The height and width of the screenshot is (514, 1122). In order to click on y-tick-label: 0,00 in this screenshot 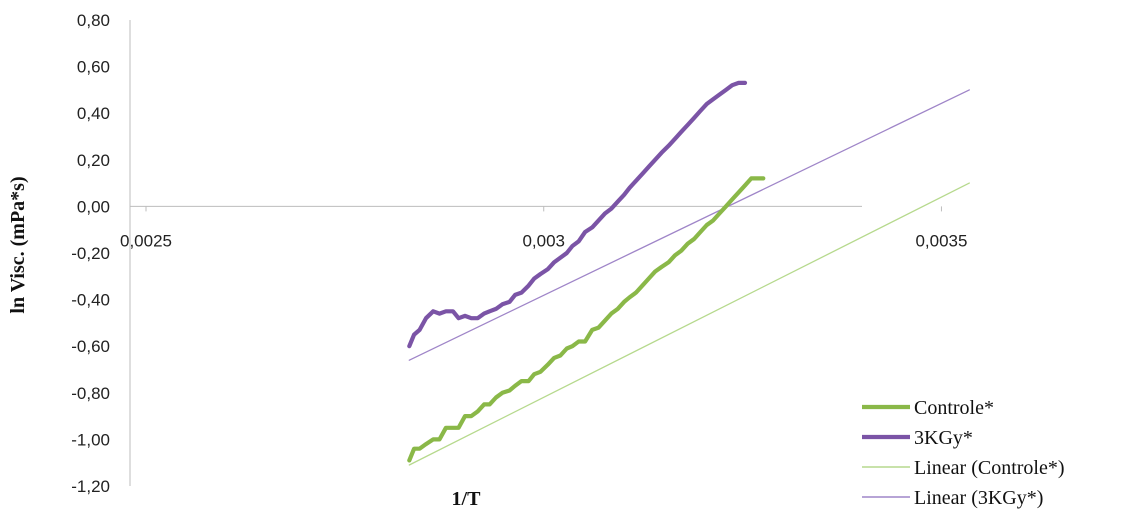, I will do `click(93, 206)`.